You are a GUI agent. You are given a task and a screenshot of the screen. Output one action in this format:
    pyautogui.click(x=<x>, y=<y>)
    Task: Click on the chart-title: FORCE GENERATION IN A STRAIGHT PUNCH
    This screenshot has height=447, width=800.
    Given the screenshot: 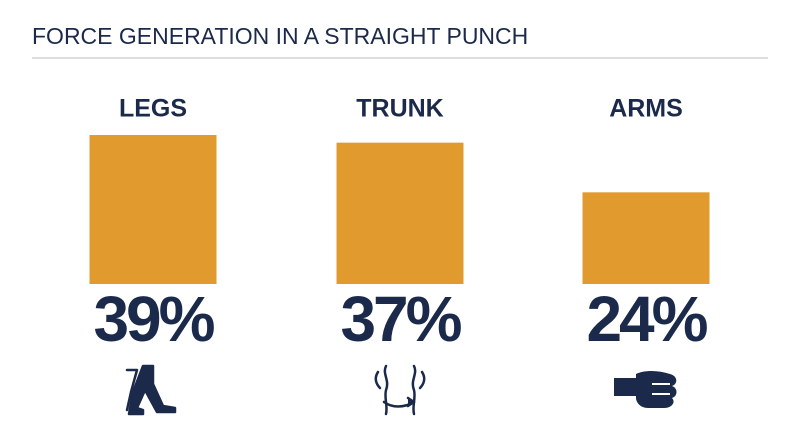 What is the action you would take?
    pyautogui.click(x=280, y=36)
    